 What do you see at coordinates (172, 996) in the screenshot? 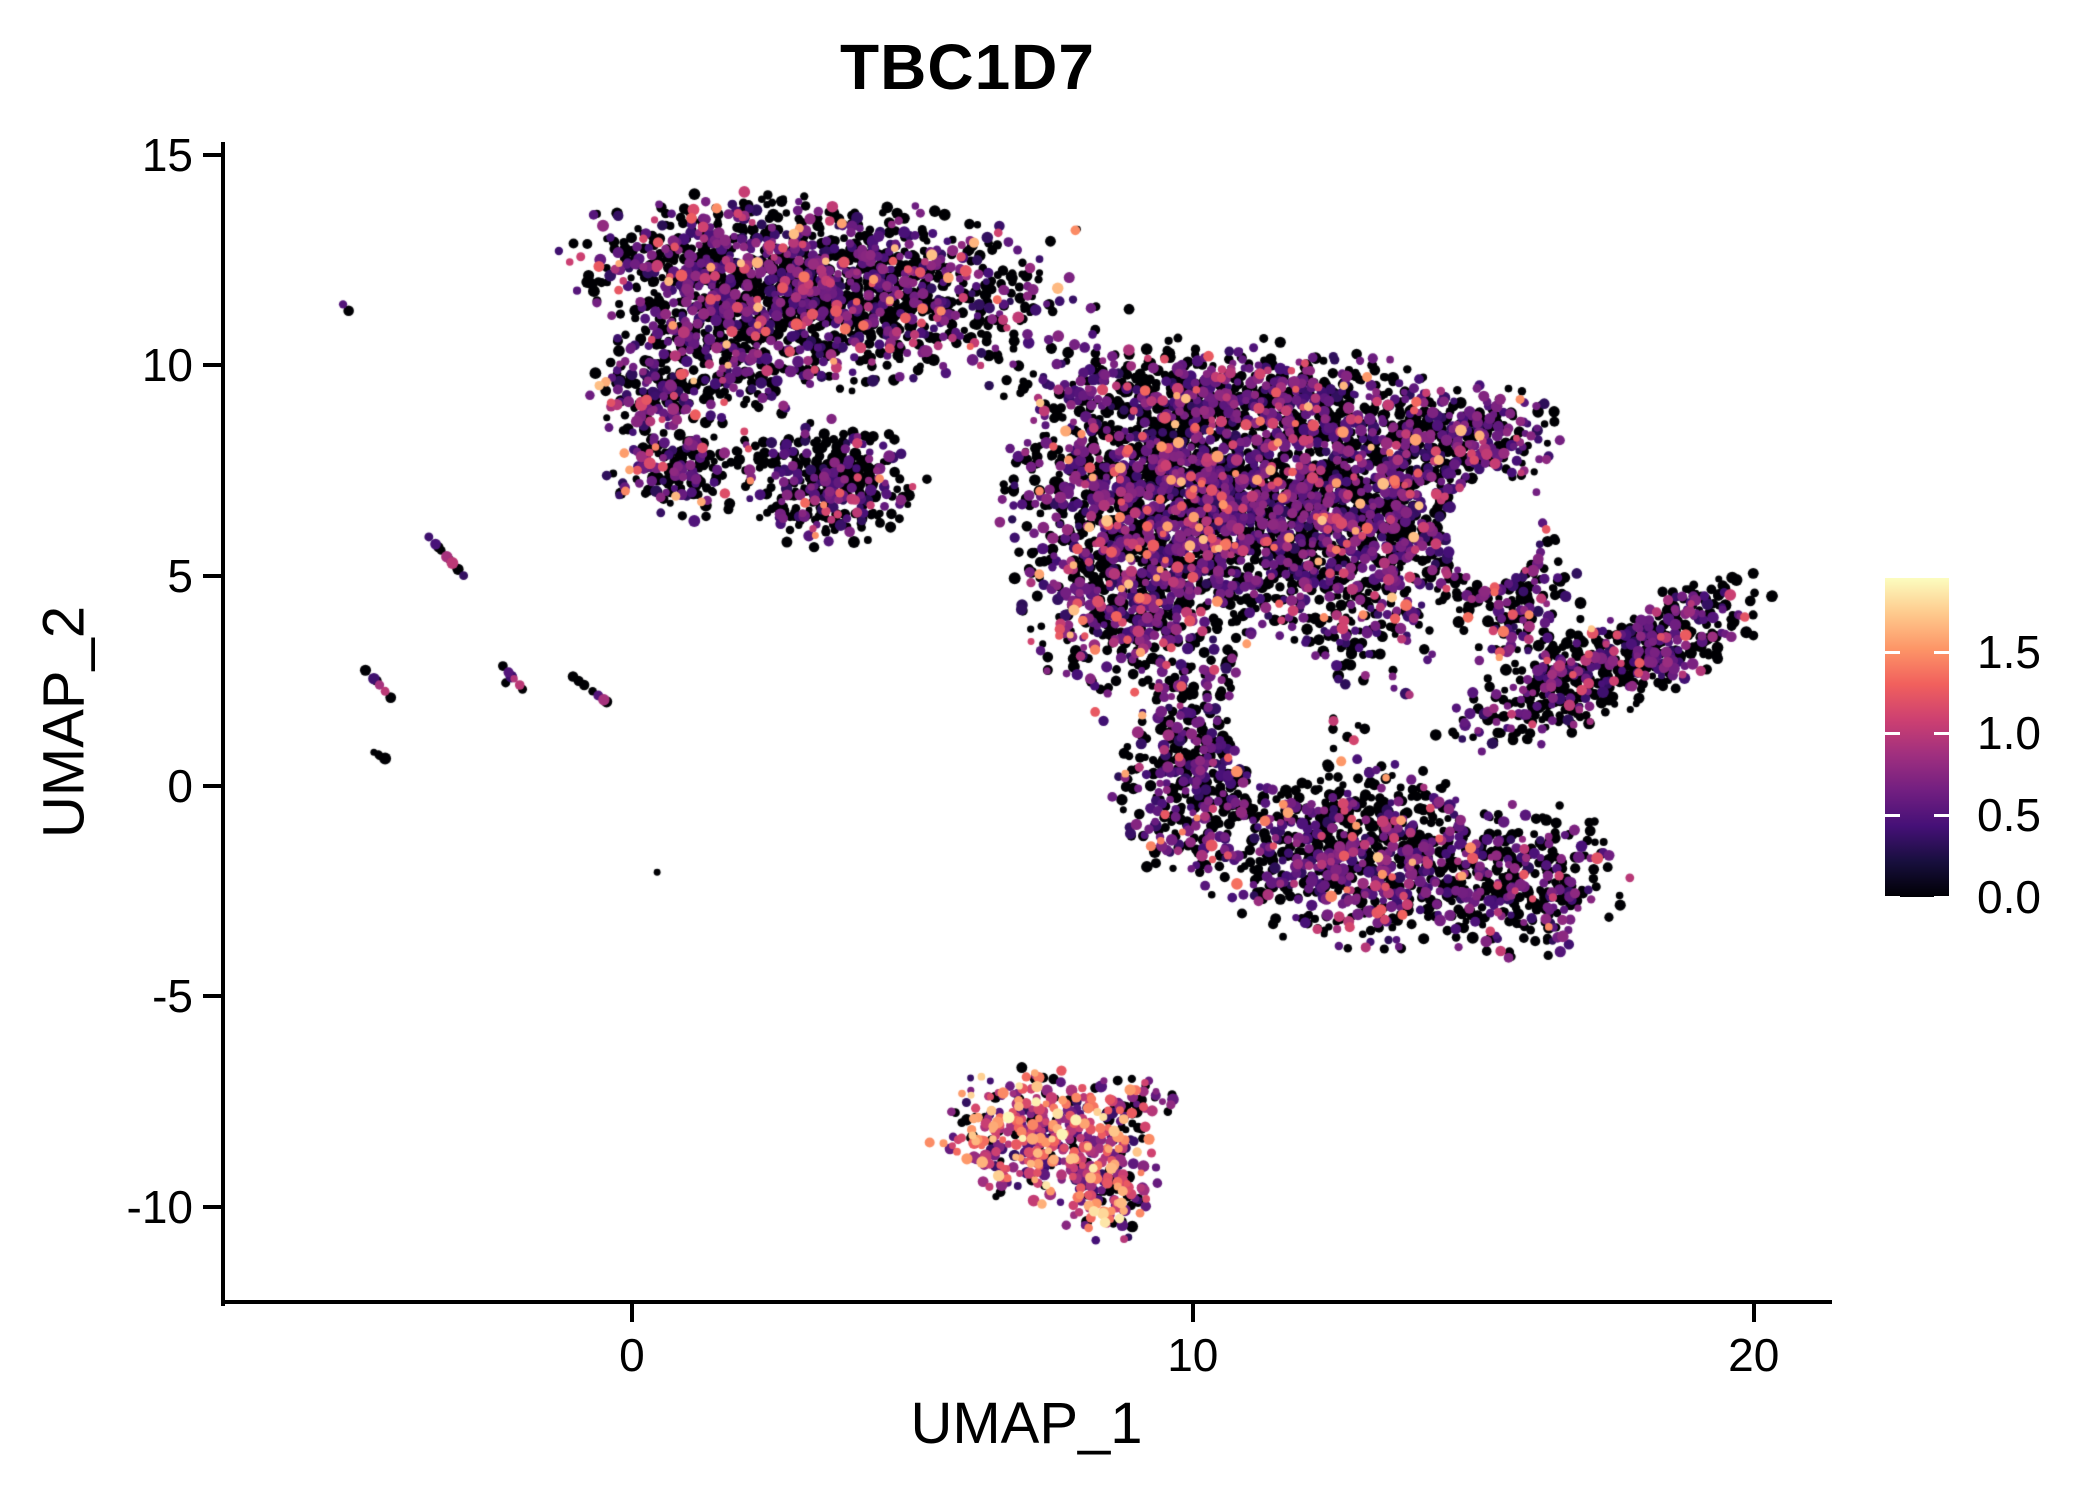
I see `y-tick-label: -5` at bounding box center [172, 996].